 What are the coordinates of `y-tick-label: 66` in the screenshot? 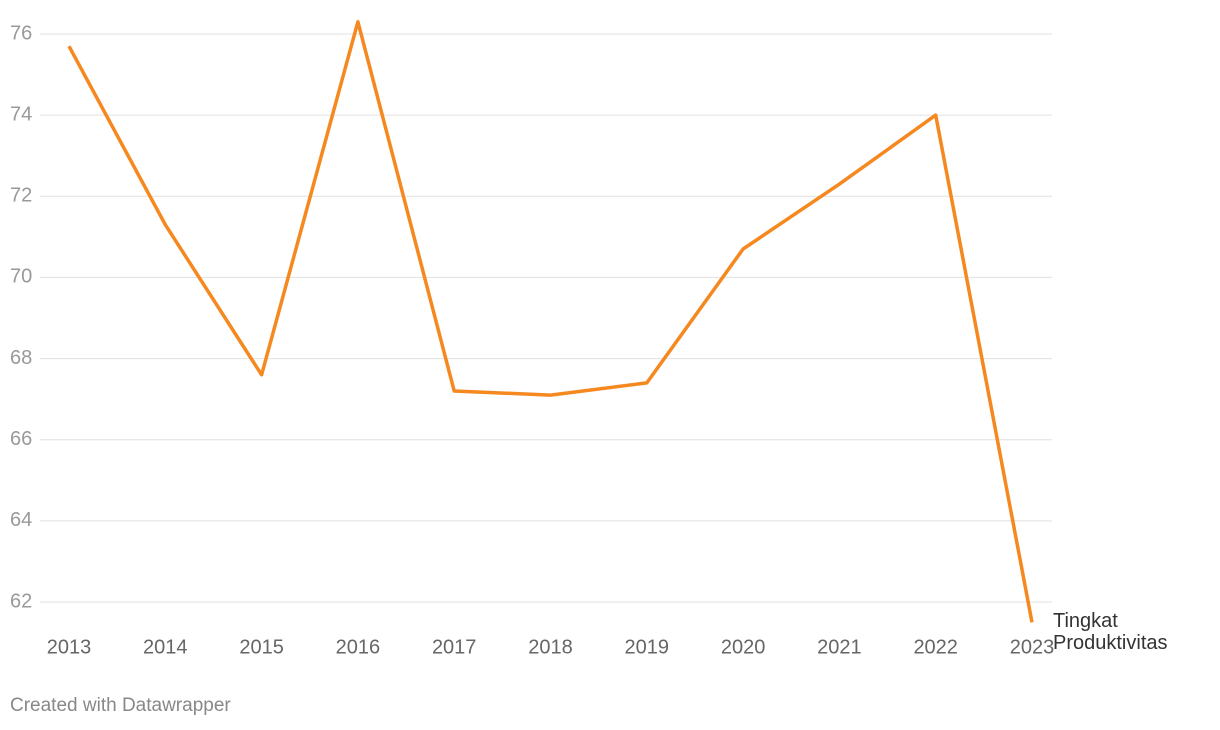 It's located at (21, 439).